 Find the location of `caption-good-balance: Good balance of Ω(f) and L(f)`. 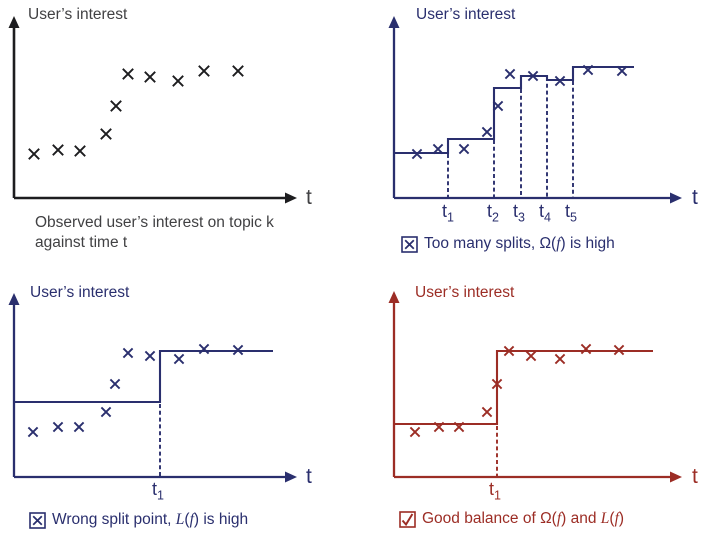

caption-good-balance: Good balance of Ω(f) and L(f) is located at coordinates (511, 519).